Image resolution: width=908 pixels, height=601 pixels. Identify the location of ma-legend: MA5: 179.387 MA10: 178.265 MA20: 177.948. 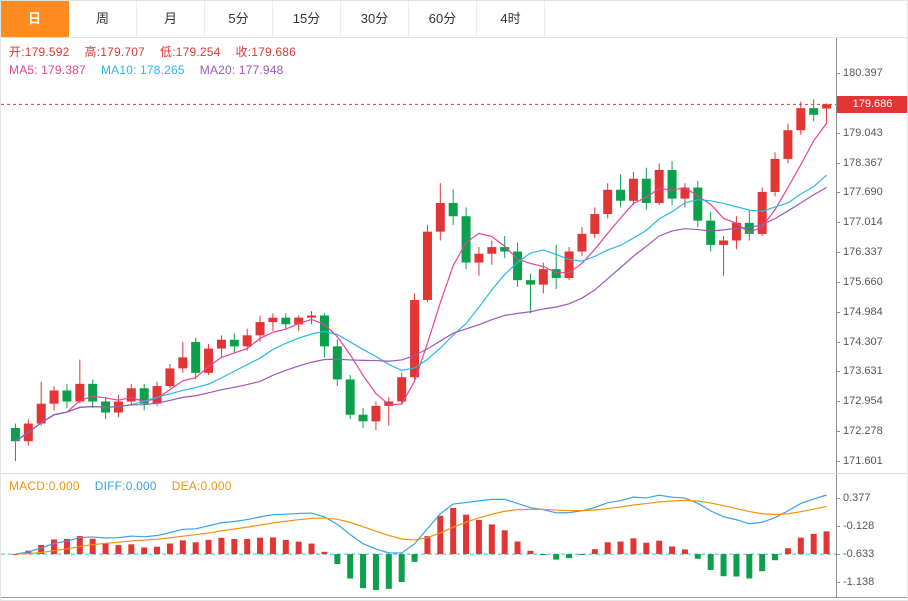
(146, 70).